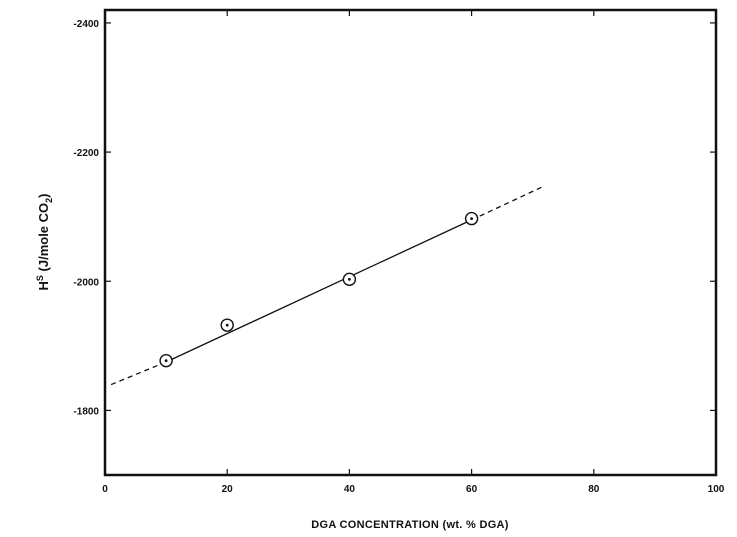  I want to click on x-tick-label: 20, so click(228, 489).